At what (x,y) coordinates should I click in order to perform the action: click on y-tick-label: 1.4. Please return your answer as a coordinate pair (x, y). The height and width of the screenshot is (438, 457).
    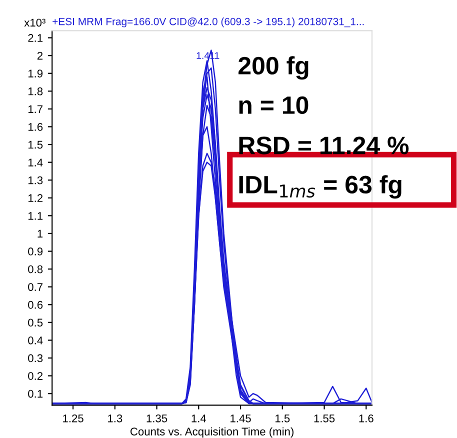
    Looking at the image, I should click on (35, 162).